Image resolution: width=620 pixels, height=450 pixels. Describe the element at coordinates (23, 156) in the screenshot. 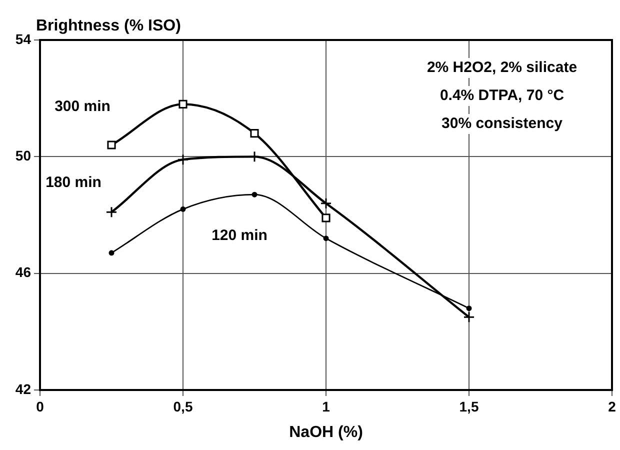

I see `y-tick-label: 50` at that location.